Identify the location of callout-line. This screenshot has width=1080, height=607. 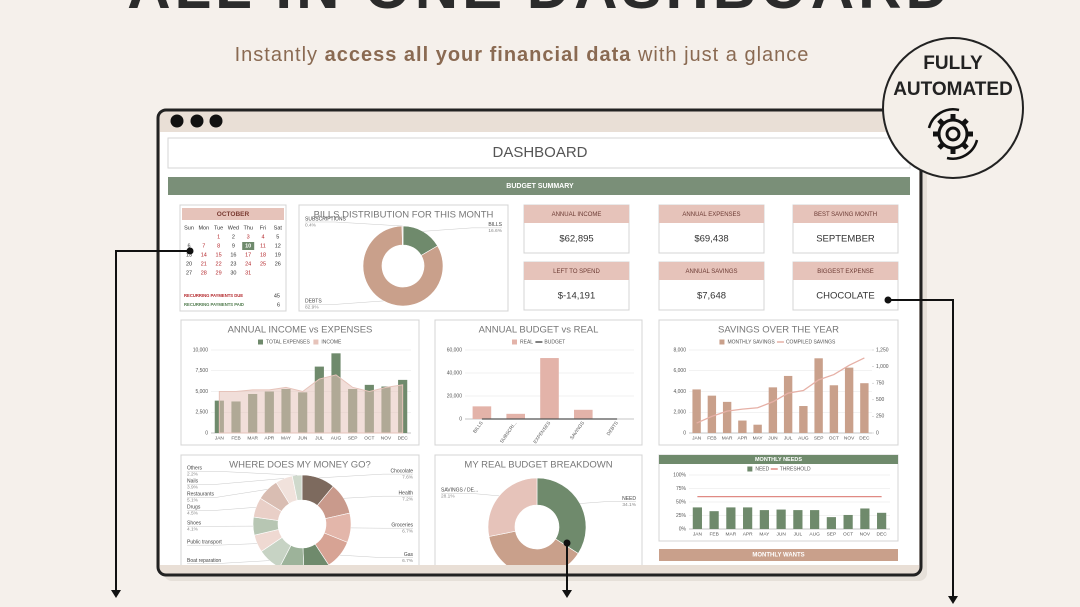
(921, 447).